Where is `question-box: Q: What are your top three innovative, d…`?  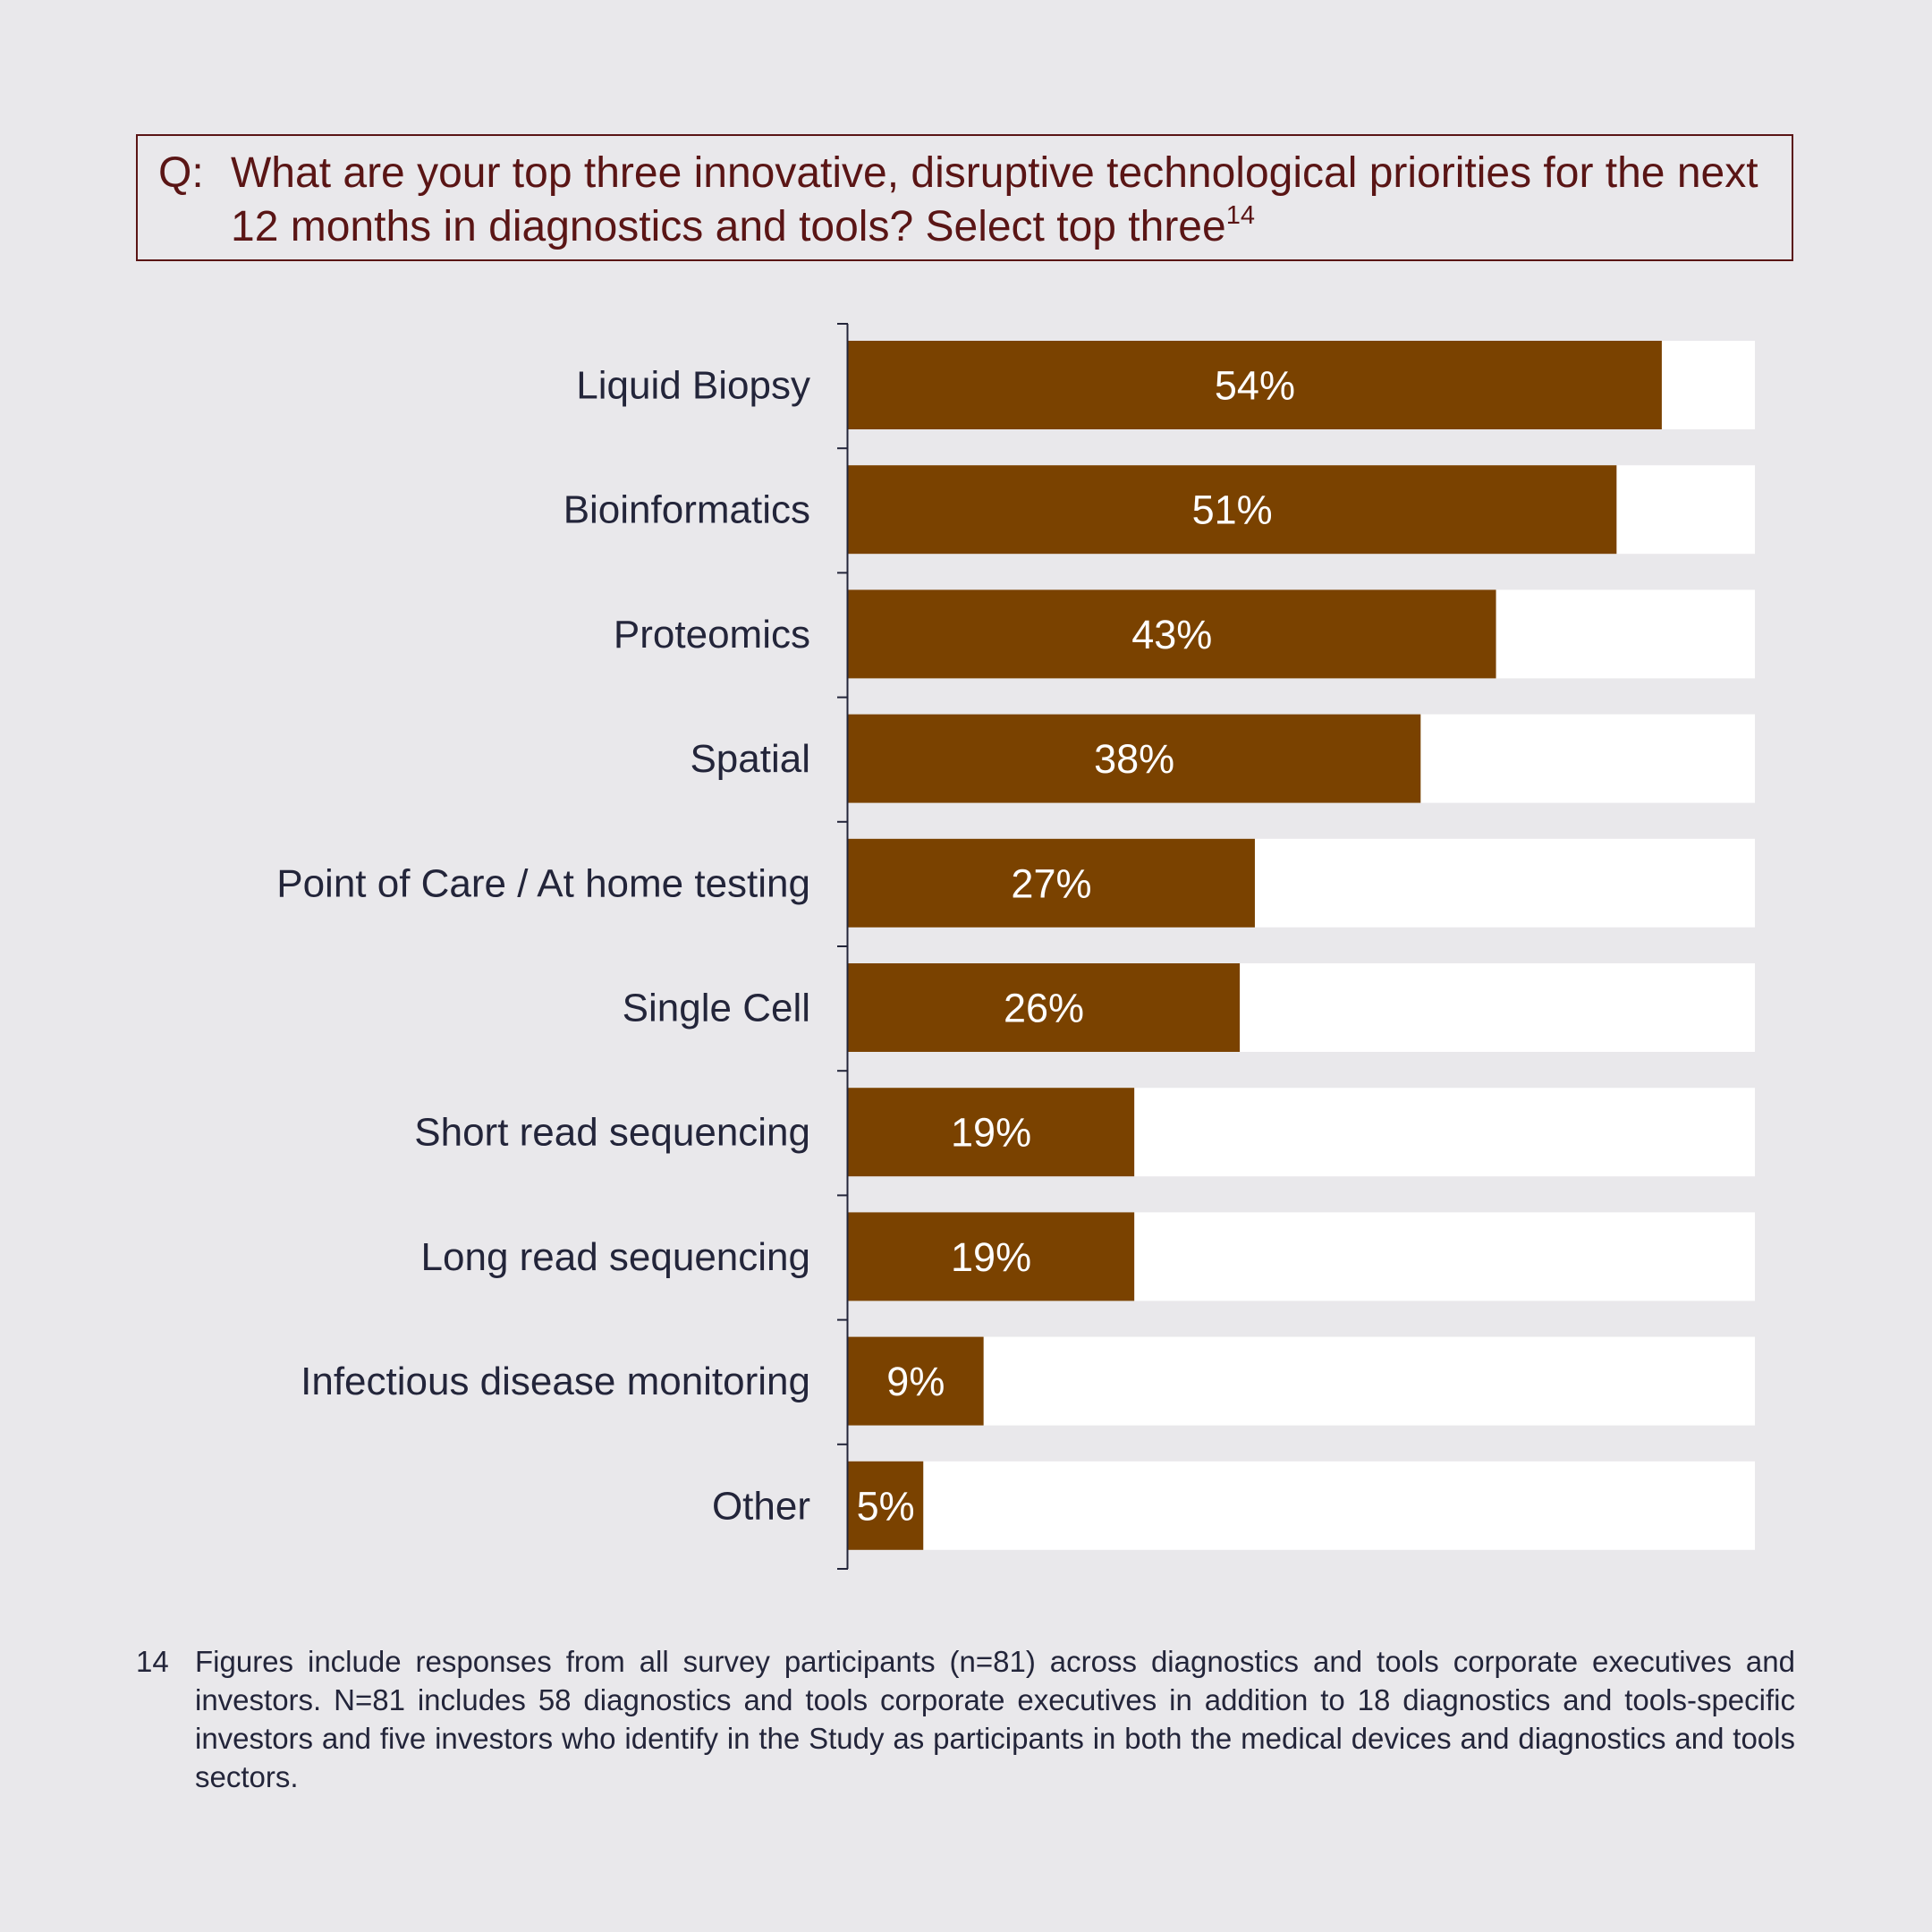
question-box: Q: What are your top three innovative, d… is located at coordinates (964, 197).